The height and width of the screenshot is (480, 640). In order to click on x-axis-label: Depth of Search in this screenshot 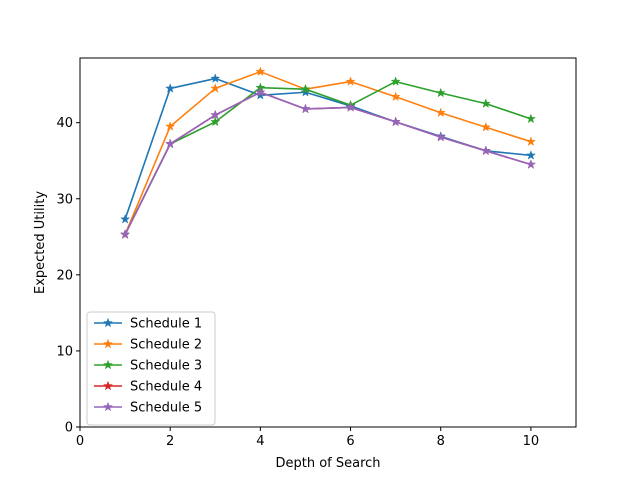, I will do `click(327, 463)`.